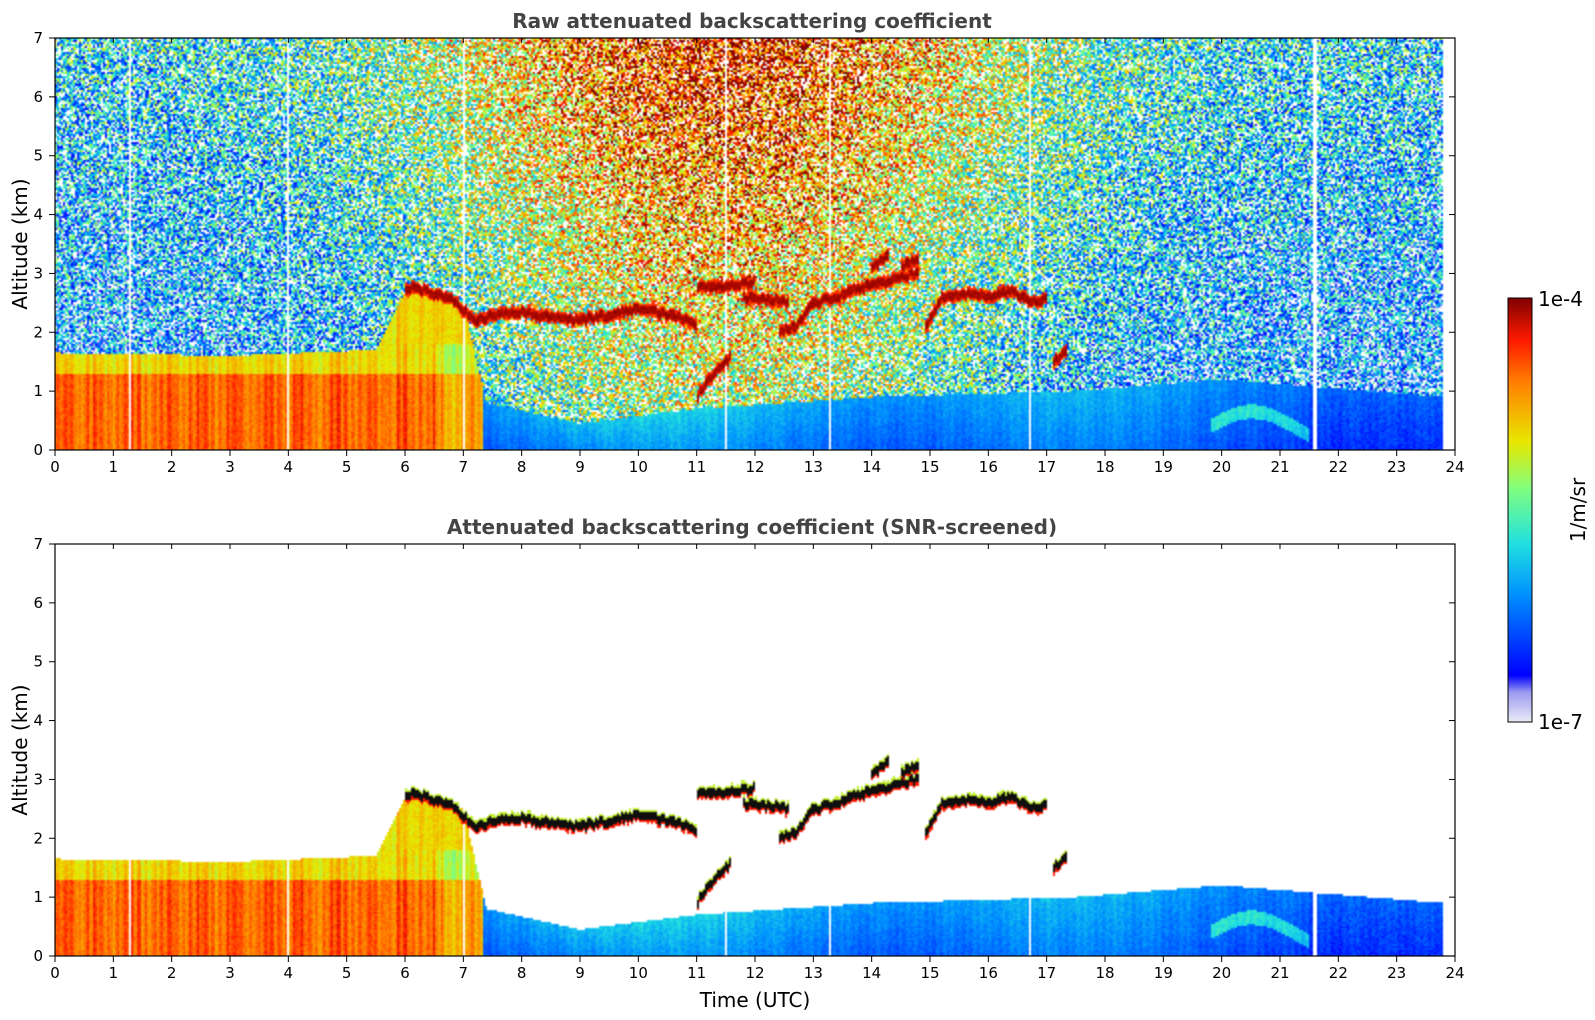 The height and width of the screenshot is (1020, 1595). Describe the element at coordinates (1560, 722) in the screenshot. I see `colorbar-min-label: 1e-7` at that location.